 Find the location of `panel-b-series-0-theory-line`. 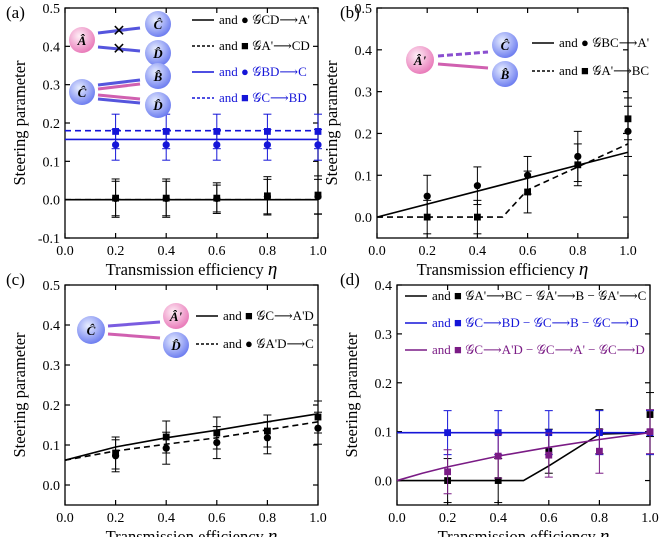

panel-b-series-0-theory-line is located at coordinates (502, 184).